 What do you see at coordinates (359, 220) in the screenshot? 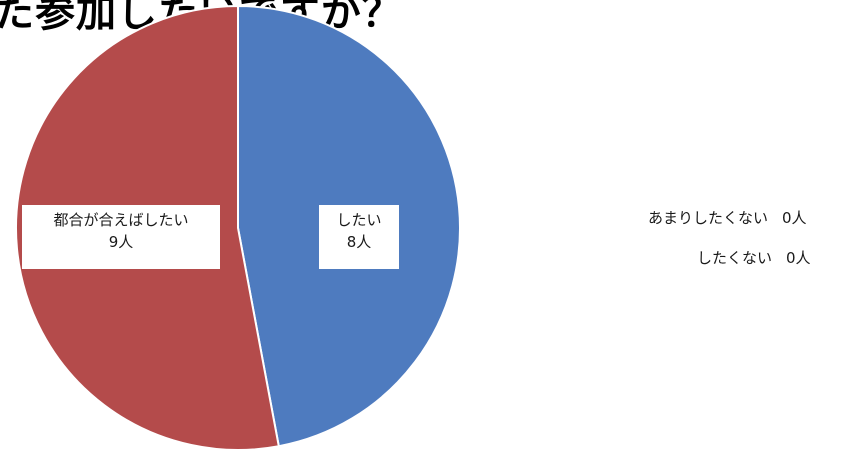
I see `slice-category-label: したい` at bounding box center [359, 220].